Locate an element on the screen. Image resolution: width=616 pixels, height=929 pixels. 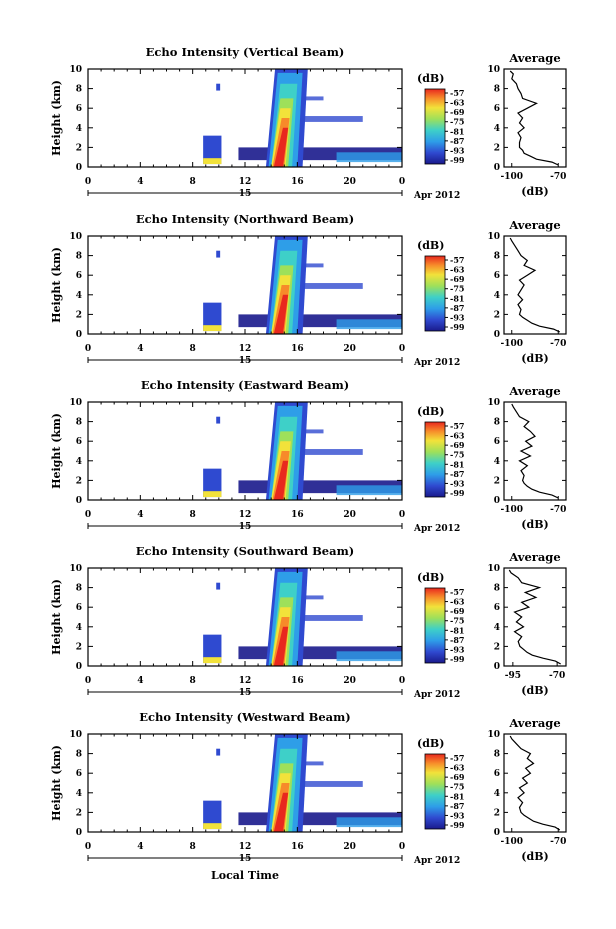
y-tick-label: 10 is located at coordinates (75, 237).